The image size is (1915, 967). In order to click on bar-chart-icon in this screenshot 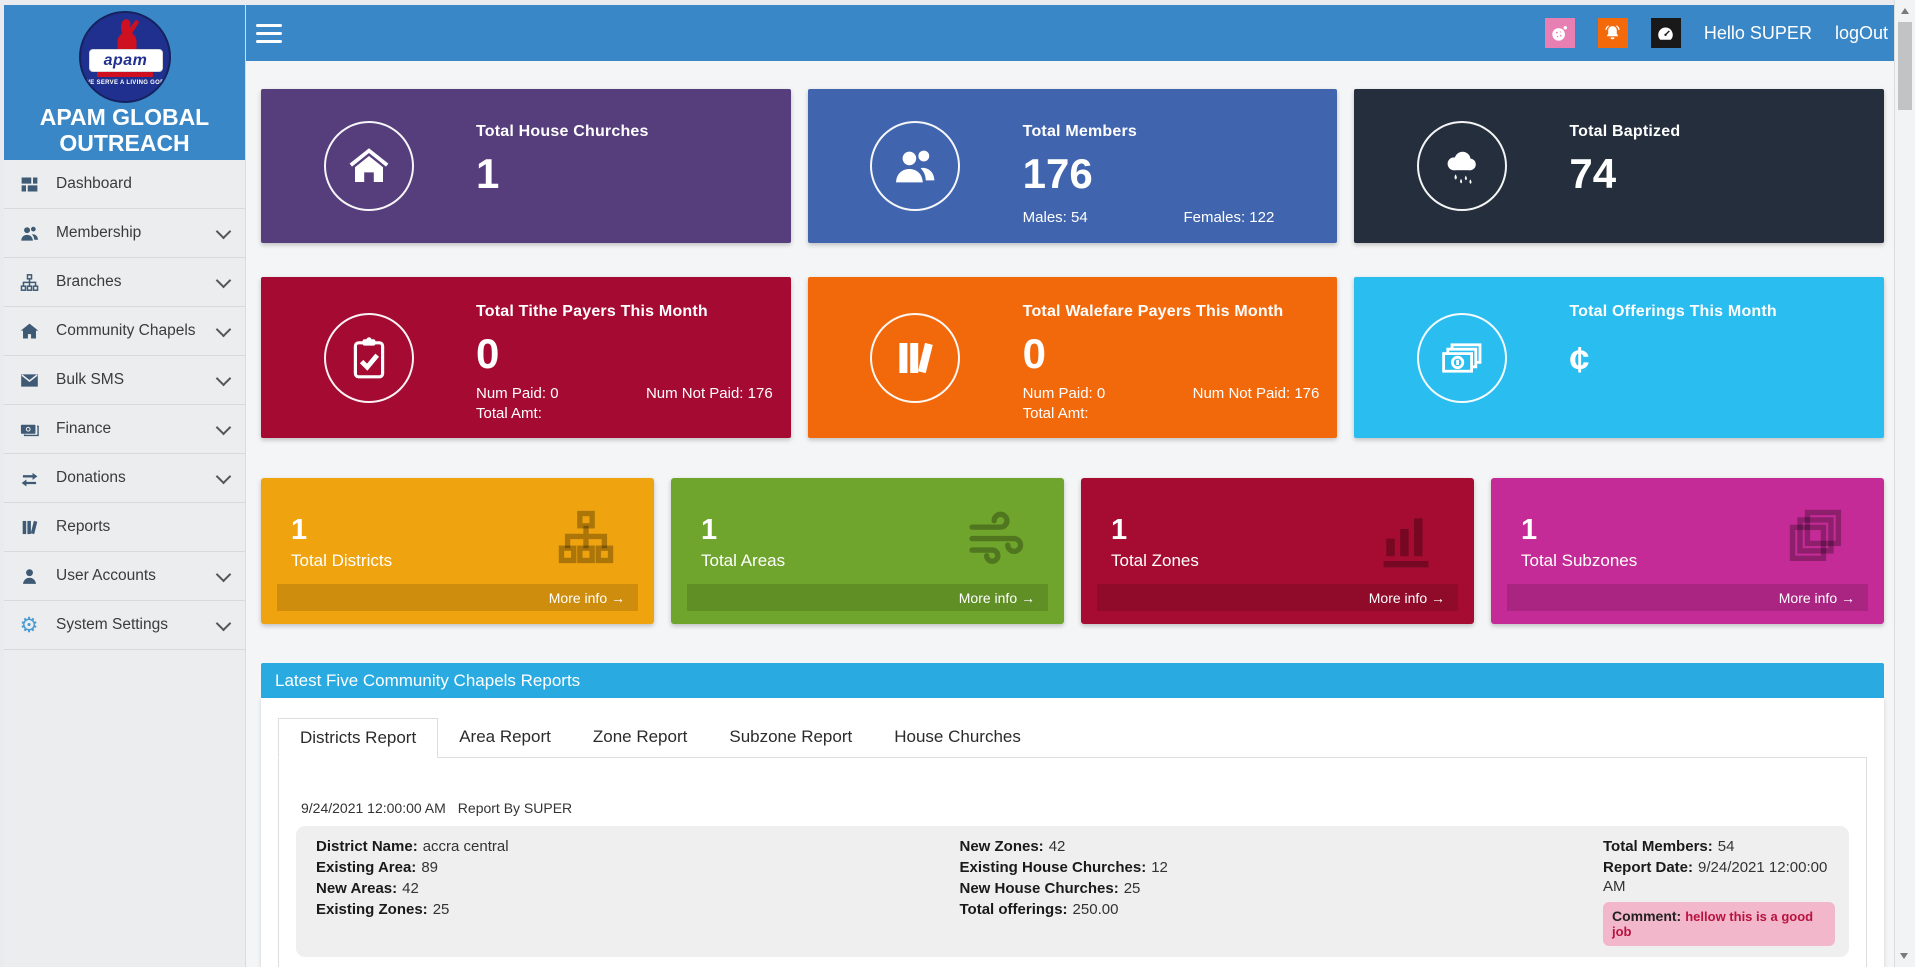, I will do `click(1406, 537)`.